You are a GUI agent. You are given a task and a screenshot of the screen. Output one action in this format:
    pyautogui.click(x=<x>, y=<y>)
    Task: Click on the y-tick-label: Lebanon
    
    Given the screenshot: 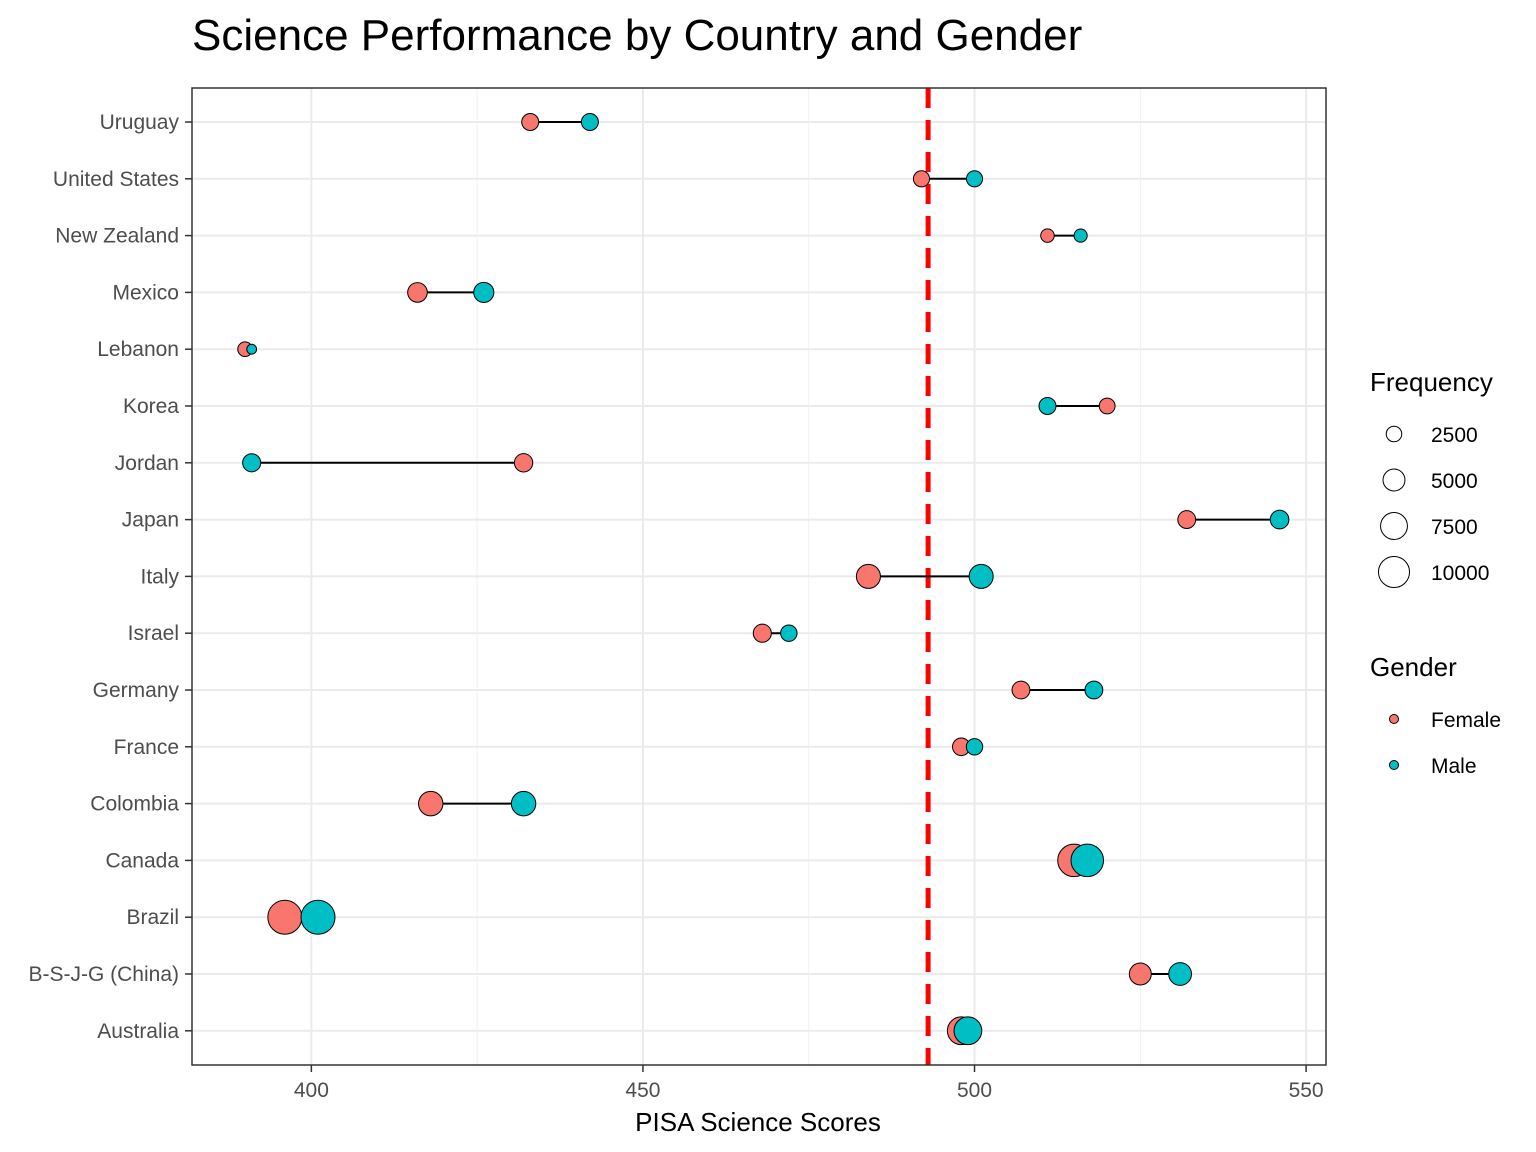 What is the action you would take?
    pyautogui.click(x=138, y=349)
    